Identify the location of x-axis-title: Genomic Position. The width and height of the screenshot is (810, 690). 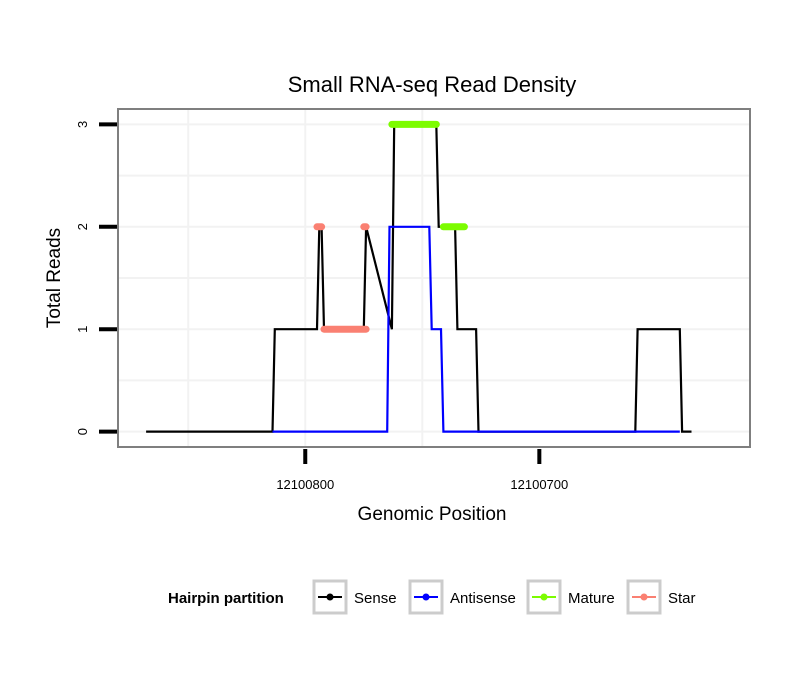
(432, 514).